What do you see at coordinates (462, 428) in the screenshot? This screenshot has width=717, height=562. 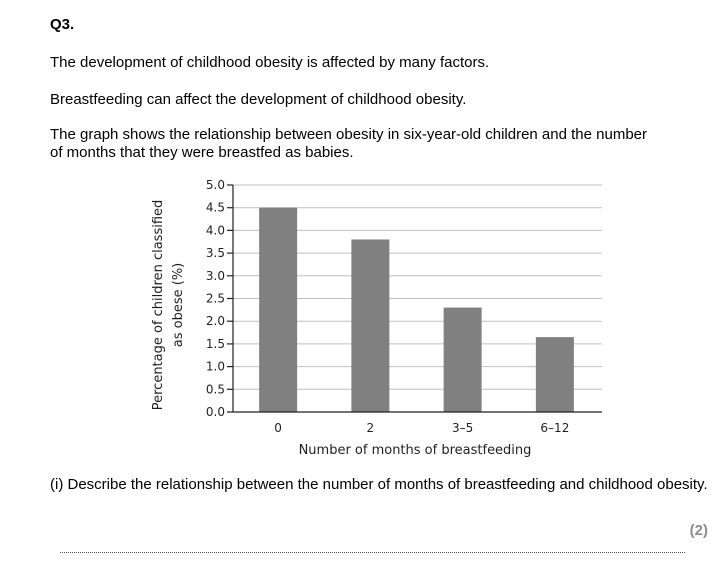 I see `x-tick-label: 3–5` at bounding box center [462, 428].